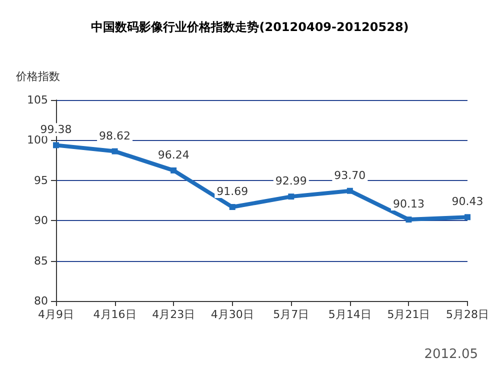  What do you see at coordinates (41, 221) in the screenshot?
I see `y-tick-label: 90` at bounding box center [41, 221].